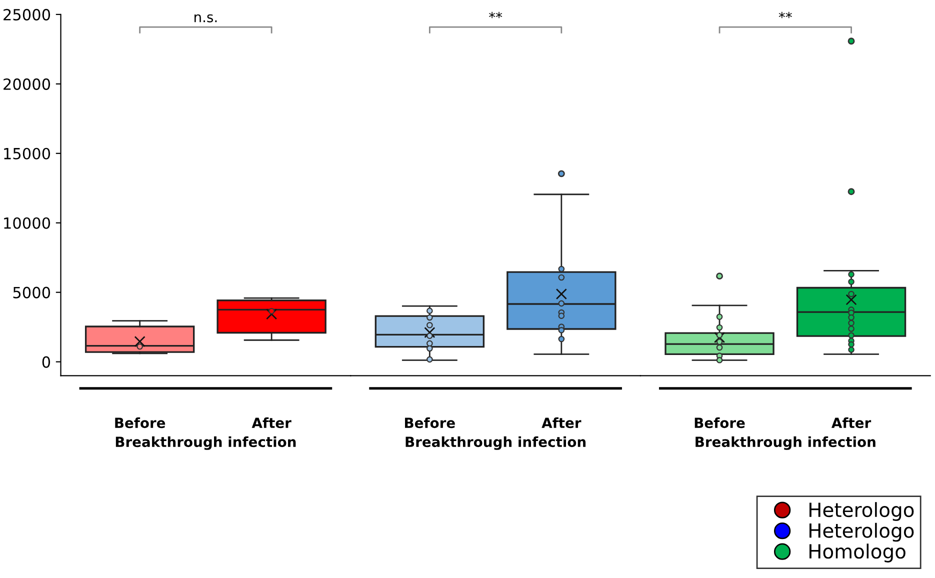 The width and height of the screenshot is (935, 578). I want to click on y-tick-label: 5000, so click(31, 292).